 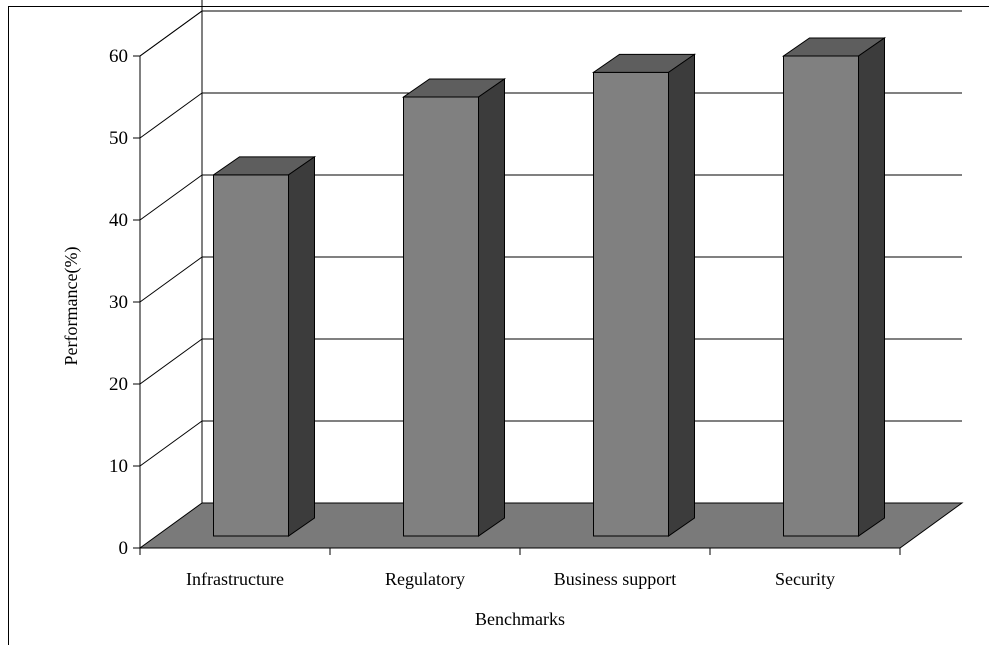 What do you see at coordinates (615, 579) in the screenshot?
I see `x-tick-label: Business support` at bounding box center [615, 579].